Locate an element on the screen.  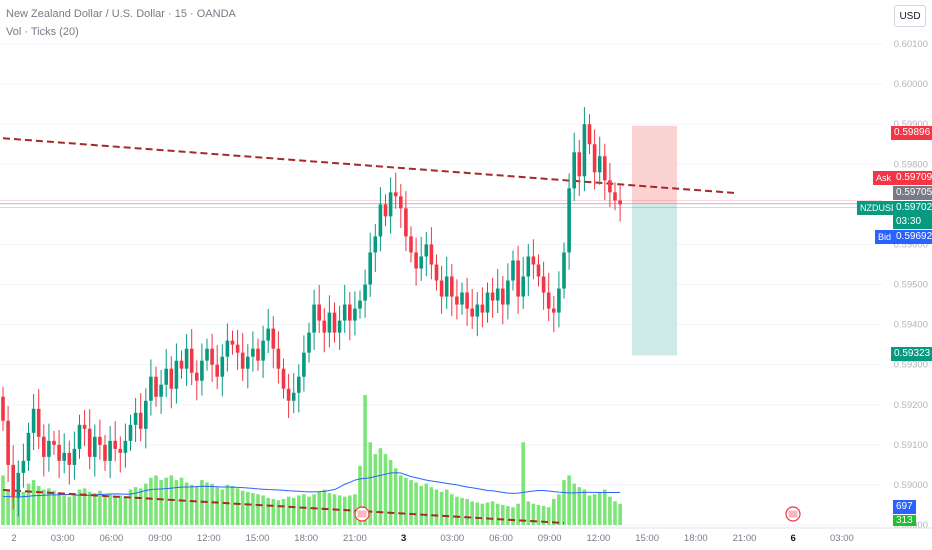
x-tick-label: 06:00 is located at coordinates (501, 538).